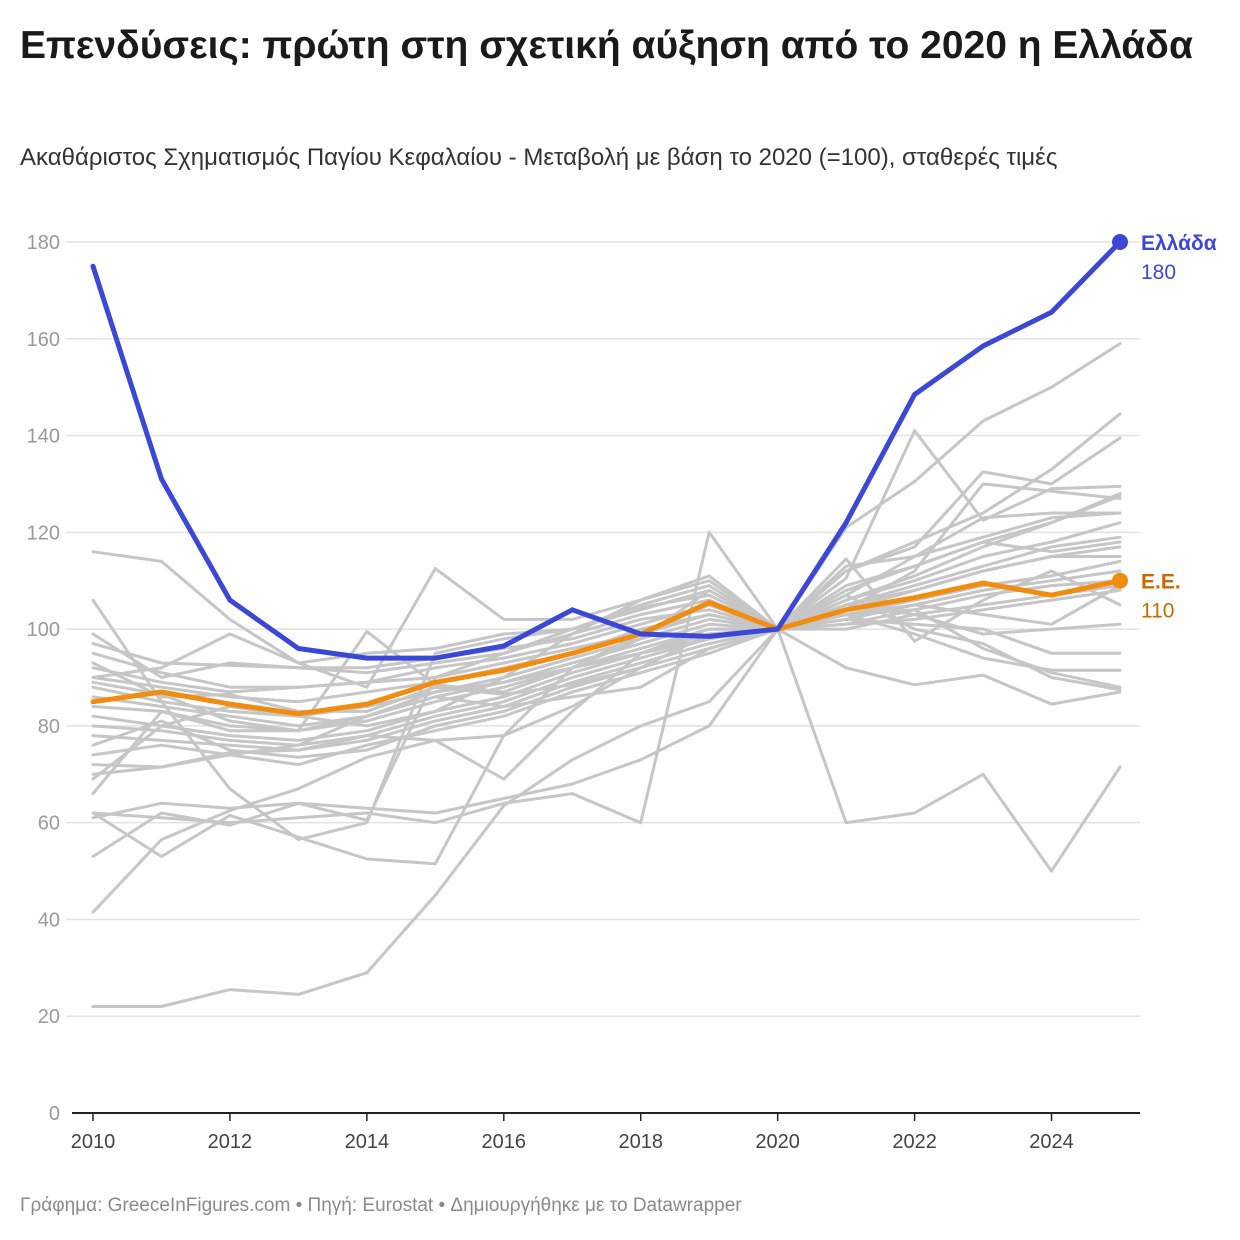  I want to click on y-tick-label: 140, so click(43, 437).